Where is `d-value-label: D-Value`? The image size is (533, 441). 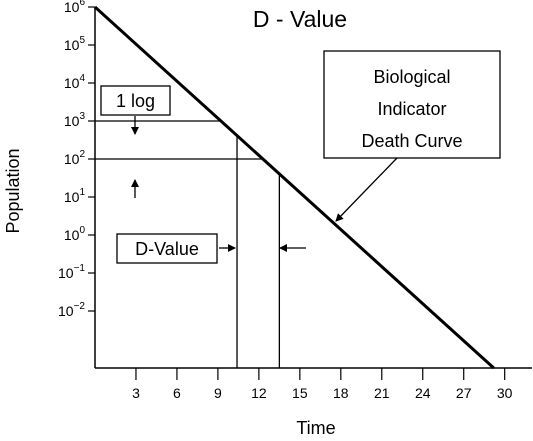
d-value-label: D-Value is located at coordinates (167, 249).